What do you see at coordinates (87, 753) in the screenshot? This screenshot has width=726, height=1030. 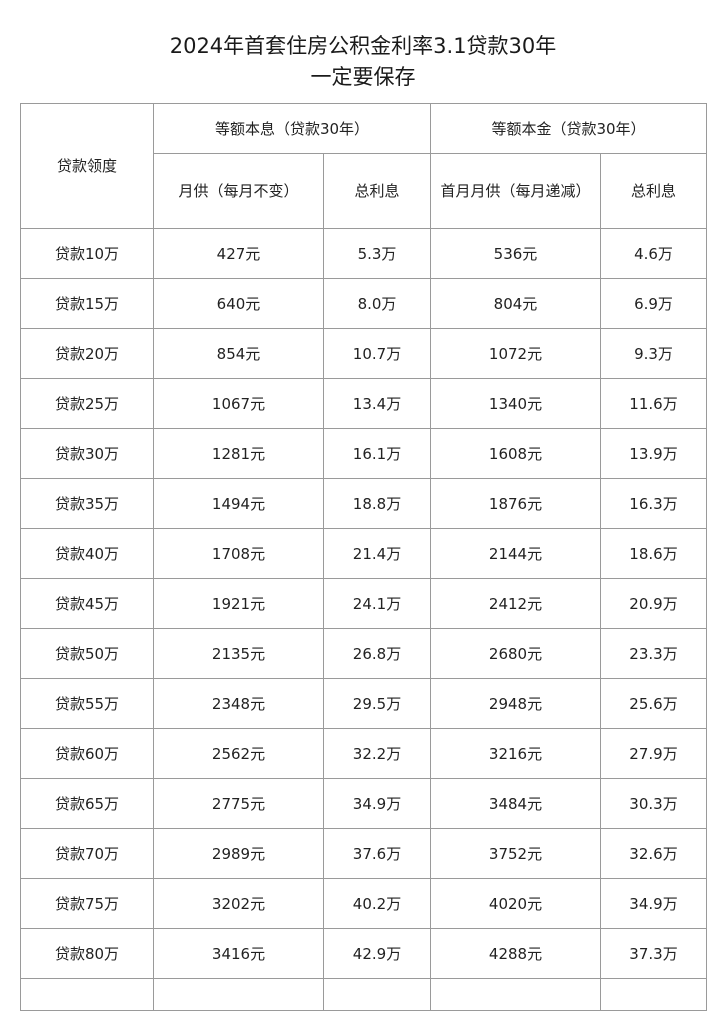 I see `cell-loan-amount: 贷款60万` at bounding box center [87, 753].